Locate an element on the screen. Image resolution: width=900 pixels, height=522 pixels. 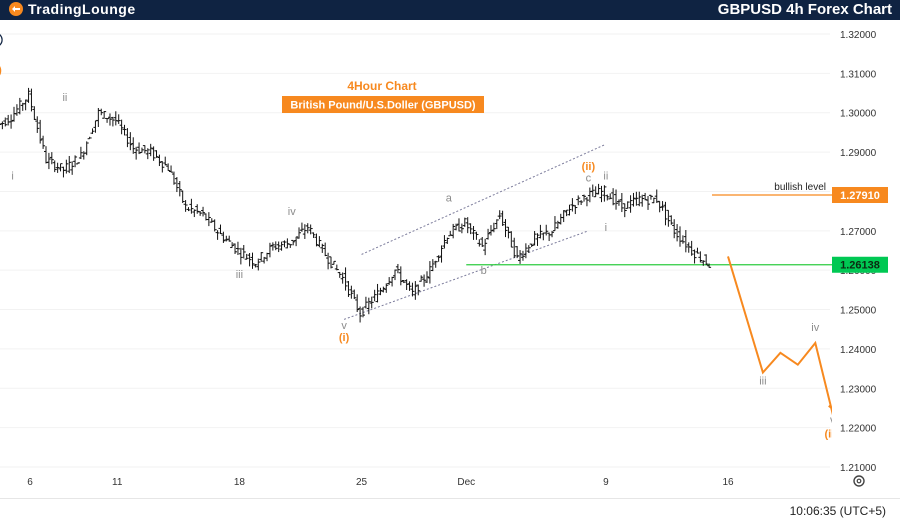
brand: TradingLounge is located at coordinates (72, 9).